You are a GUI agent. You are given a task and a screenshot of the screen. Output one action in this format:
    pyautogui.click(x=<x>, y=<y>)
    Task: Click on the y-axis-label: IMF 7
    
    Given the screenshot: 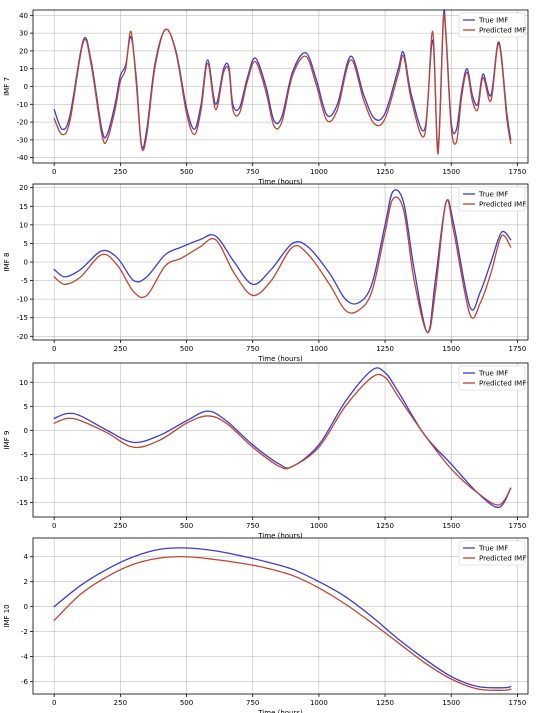 What is the action you would take?
    pyautogui.click(x=7, y=86)
    